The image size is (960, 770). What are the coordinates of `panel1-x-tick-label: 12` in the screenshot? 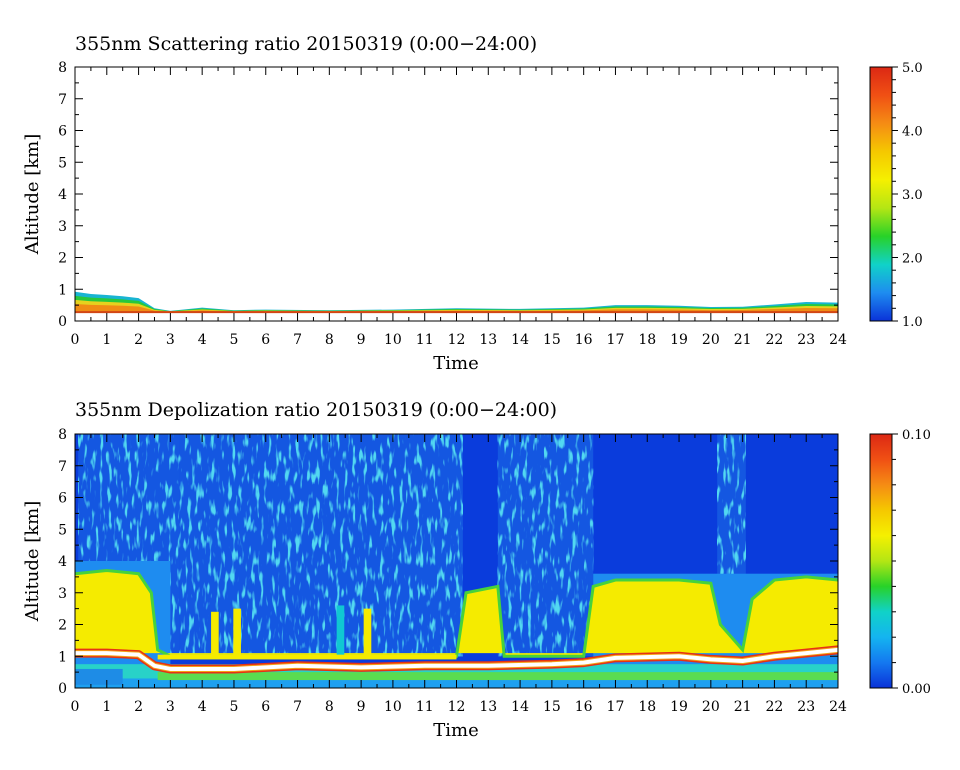 It's located at (457, 340).